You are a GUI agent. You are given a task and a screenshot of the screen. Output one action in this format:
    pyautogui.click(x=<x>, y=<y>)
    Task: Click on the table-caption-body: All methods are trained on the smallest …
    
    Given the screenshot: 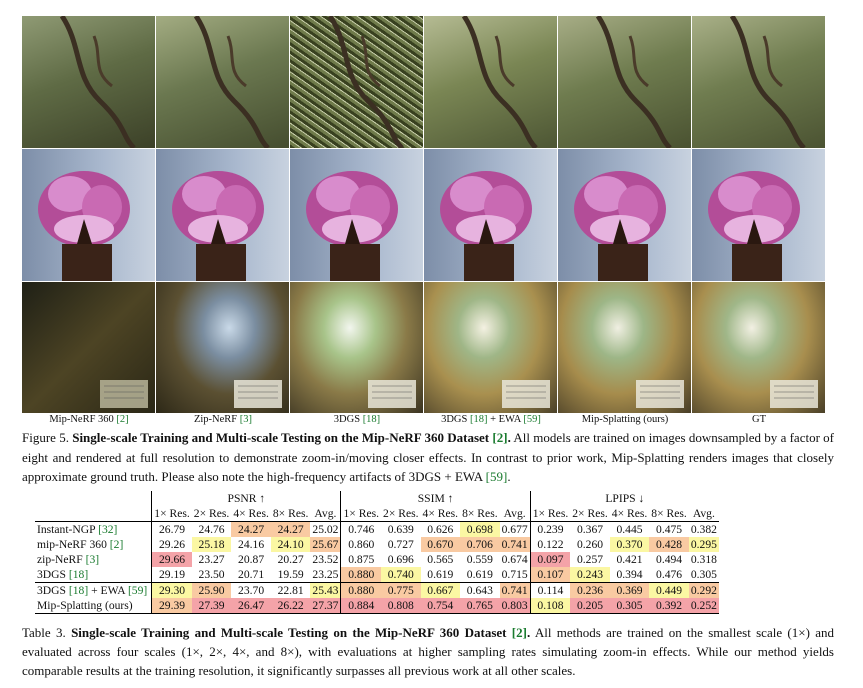 What is the action you would take?
    pyautogui.click(x=428, y=651)
    